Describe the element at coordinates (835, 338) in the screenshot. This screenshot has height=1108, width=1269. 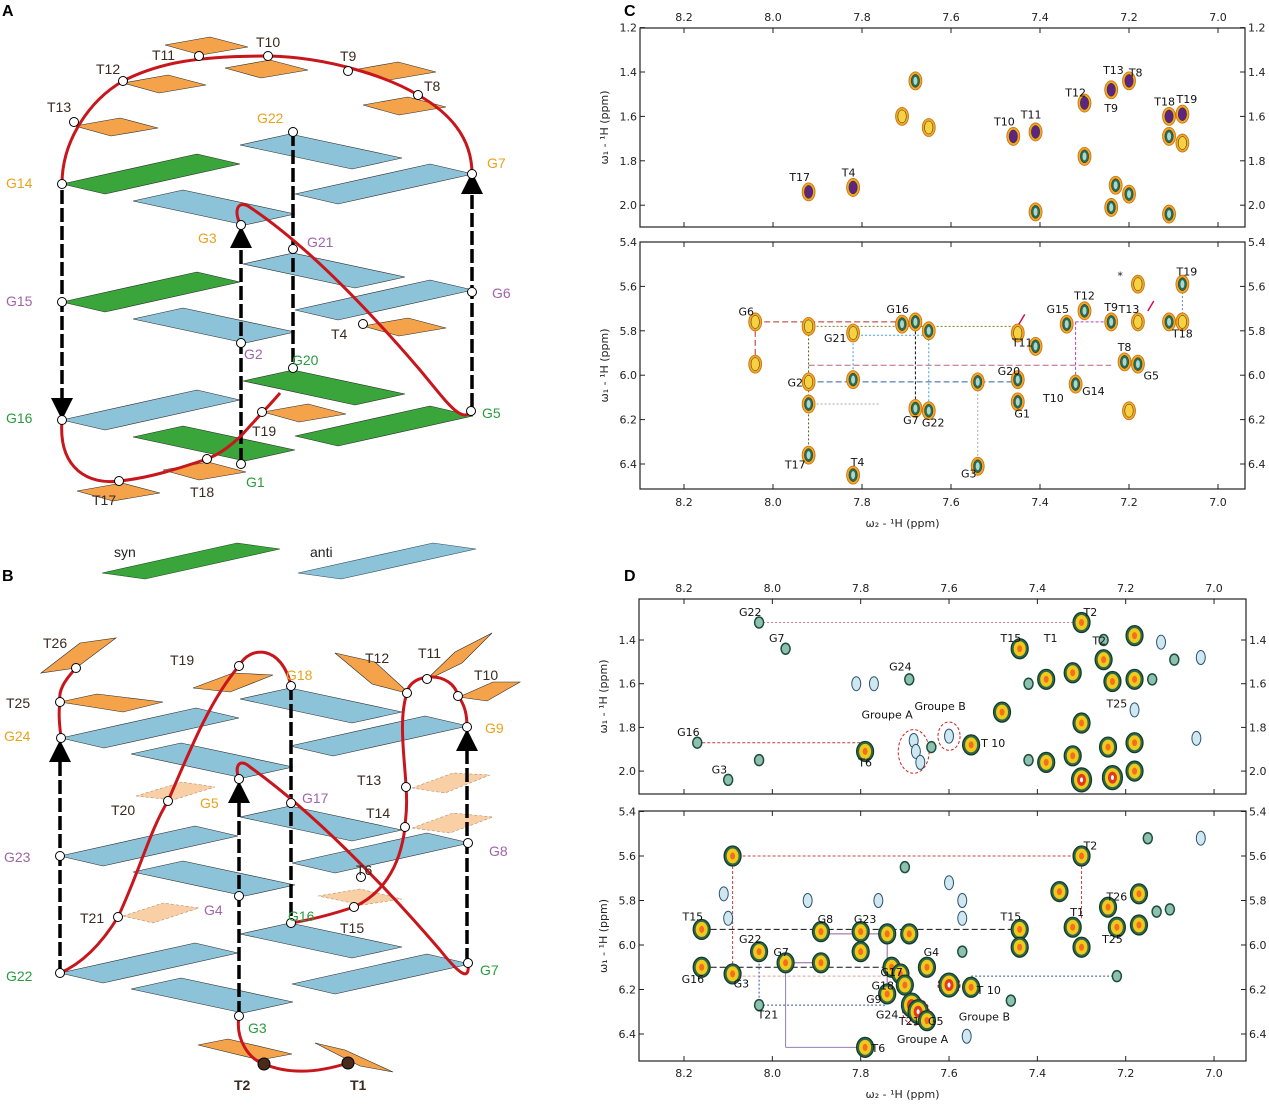
I see `peak-label: G21` at that location.